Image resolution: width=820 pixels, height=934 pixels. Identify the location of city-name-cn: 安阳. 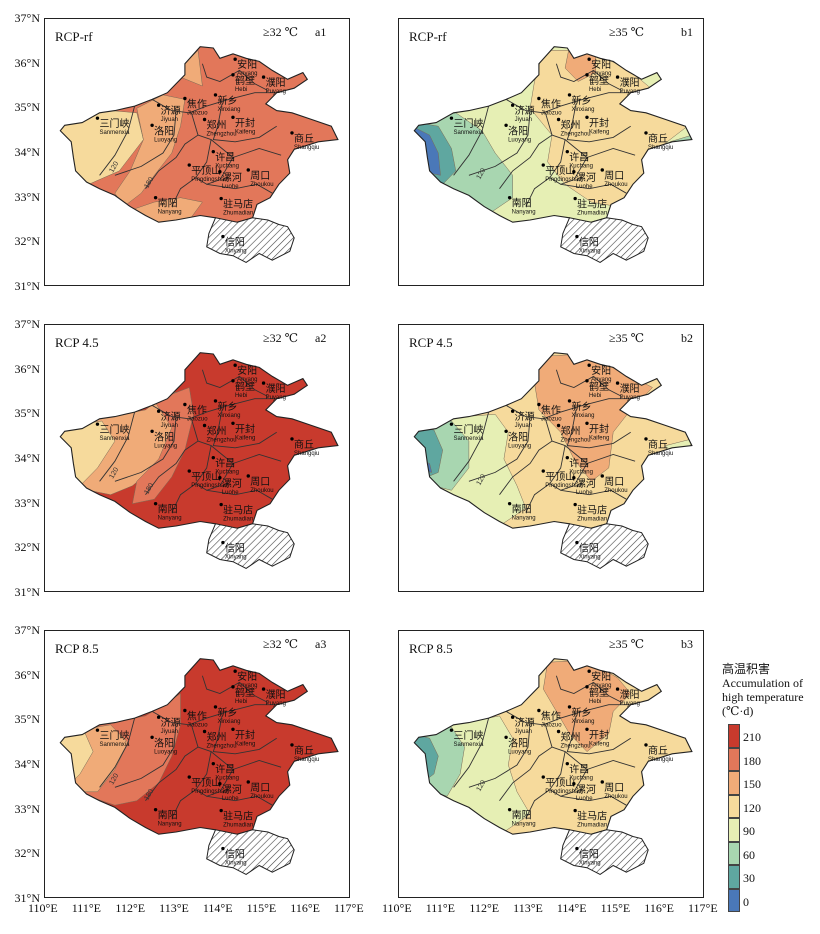
(601, 64).